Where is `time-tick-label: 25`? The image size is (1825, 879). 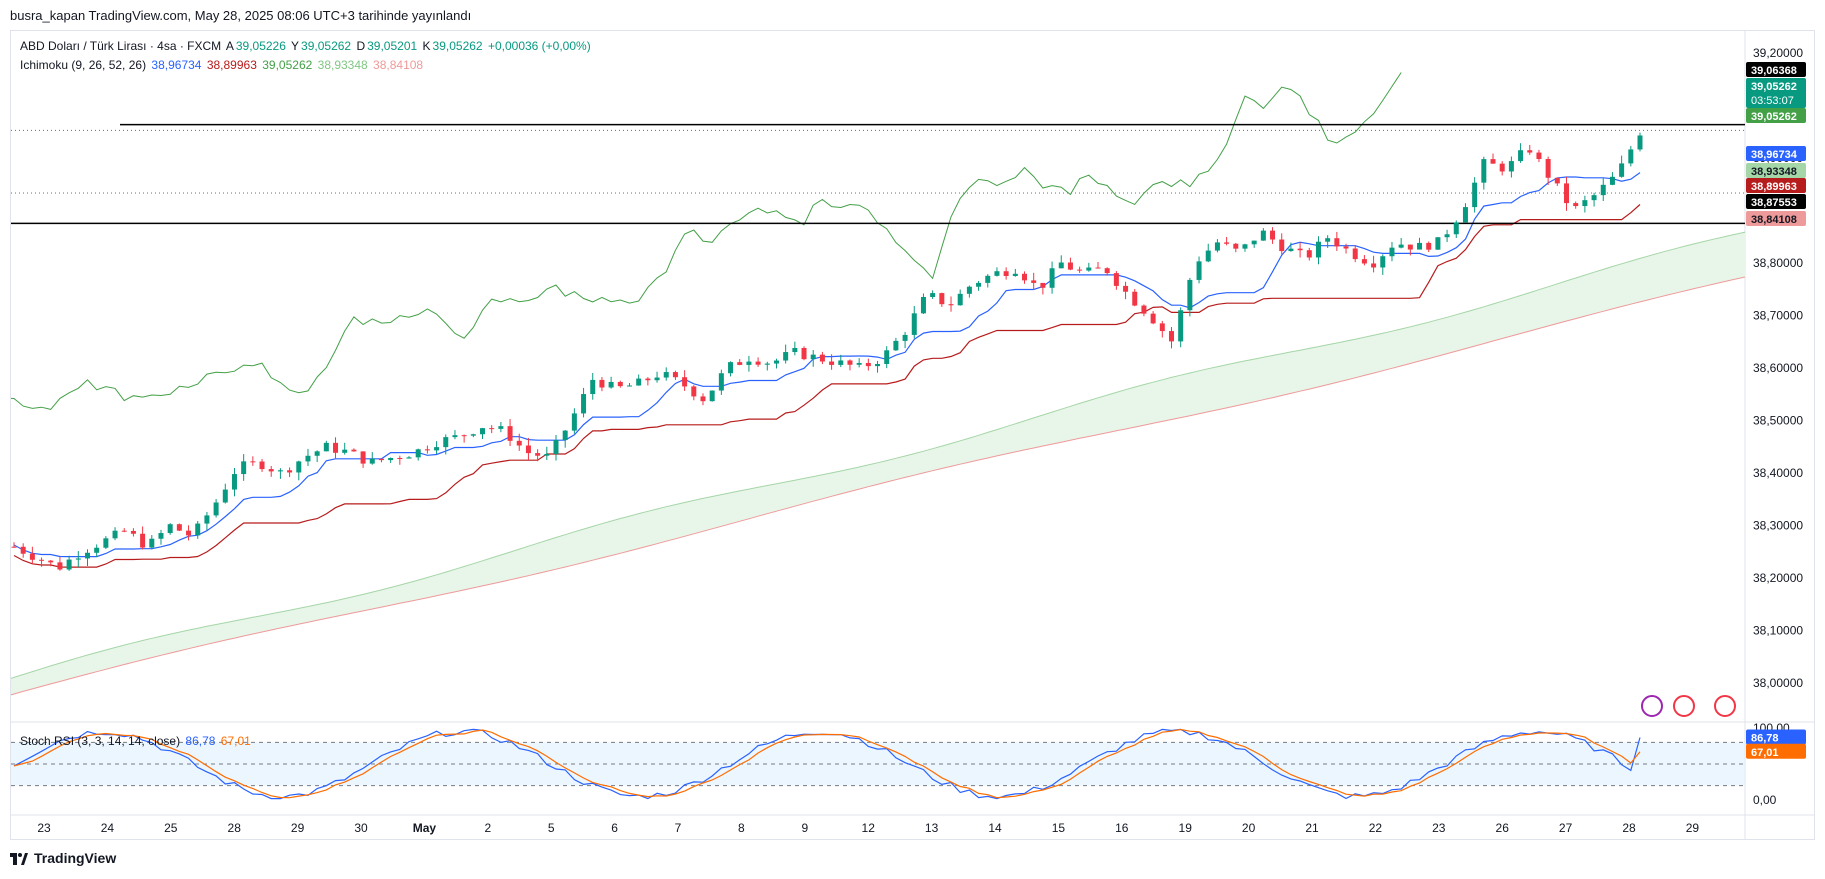 time-tick-label: 25 is located at coordinates (171, 828).